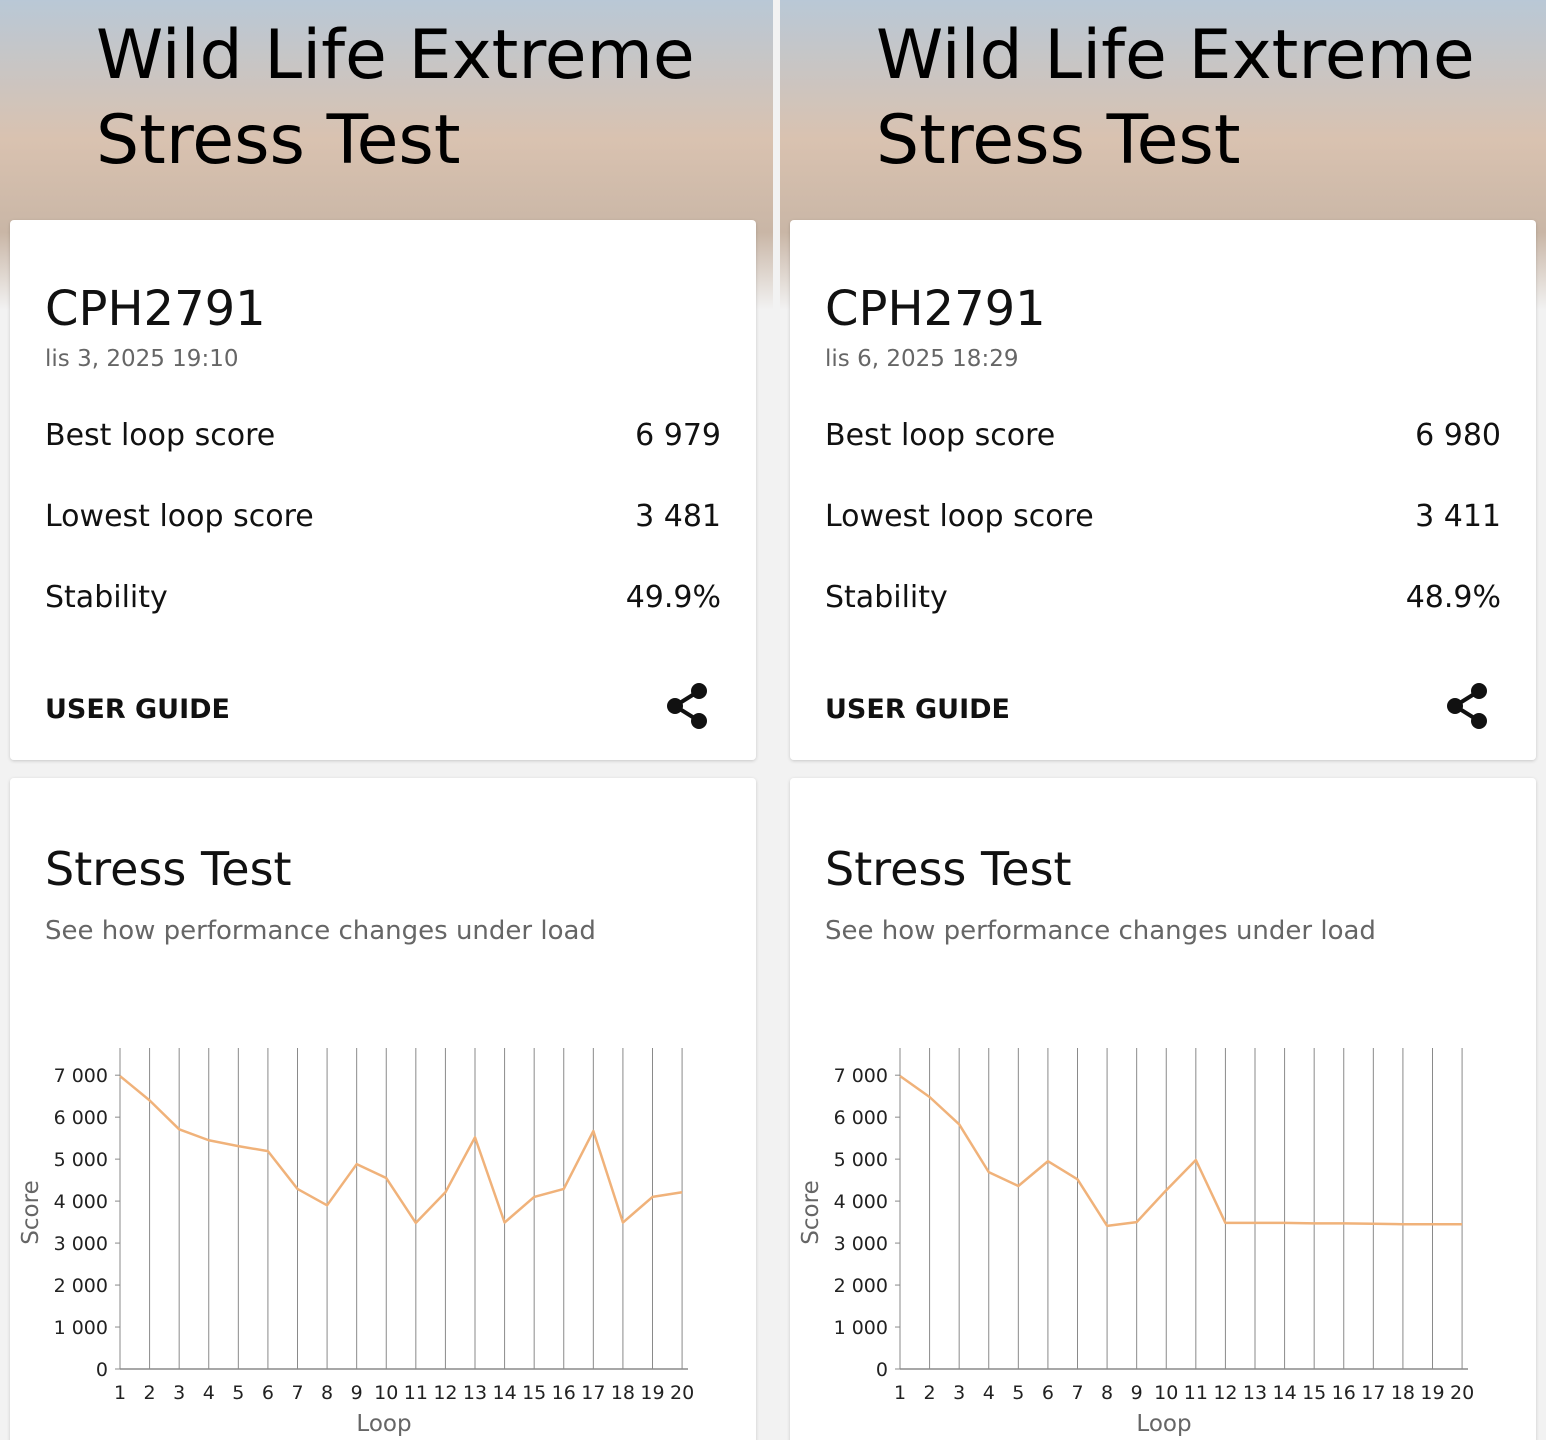 The image size is (1546, 1440). Describe the element at coordinates (678, 516) in the screenshot. I see `row-value: 3 481` at that location.